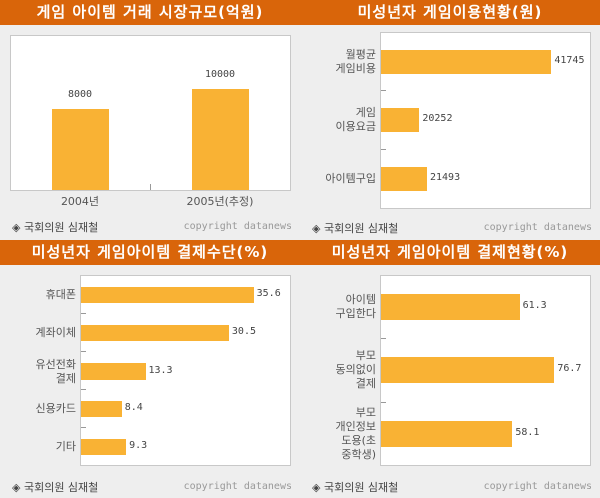  Describe the element at coordinates (243, 331) in the screenshot. I see `data-label: 30.5` at that location.